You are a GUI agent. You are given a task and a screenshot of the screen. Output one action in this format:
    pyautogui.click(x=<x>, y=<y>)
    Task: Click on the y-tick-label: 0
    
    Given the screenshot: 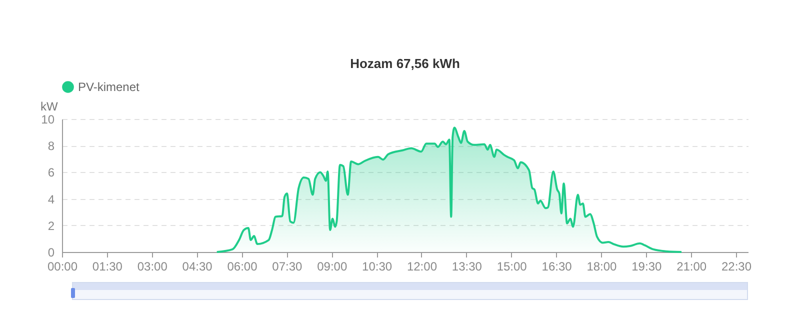 What is the action you would take?
    pyautogui.click(x=51, y=253)
    